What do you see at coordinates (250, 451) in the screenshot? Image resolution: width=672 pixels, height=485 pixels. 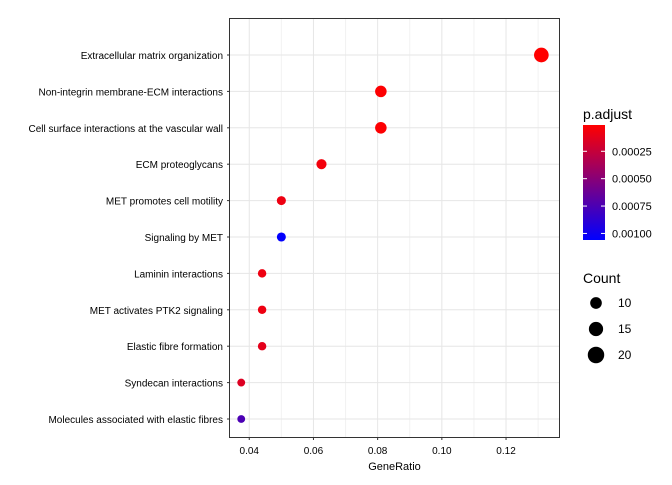 I see `x-tick-label: 0.04` at bounding box center [250, 451].